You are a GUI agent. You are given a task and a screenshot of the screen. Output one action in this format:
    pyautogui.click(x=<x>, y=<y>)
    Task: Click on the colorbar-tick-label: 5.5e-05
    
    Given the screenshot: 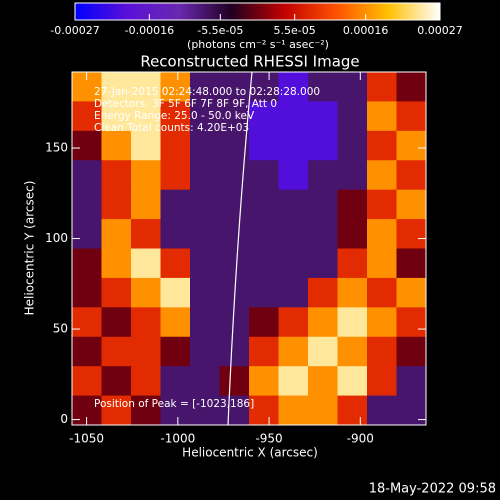 What is the action you would take?
    pyautogui.click(x=295, y=30)
    